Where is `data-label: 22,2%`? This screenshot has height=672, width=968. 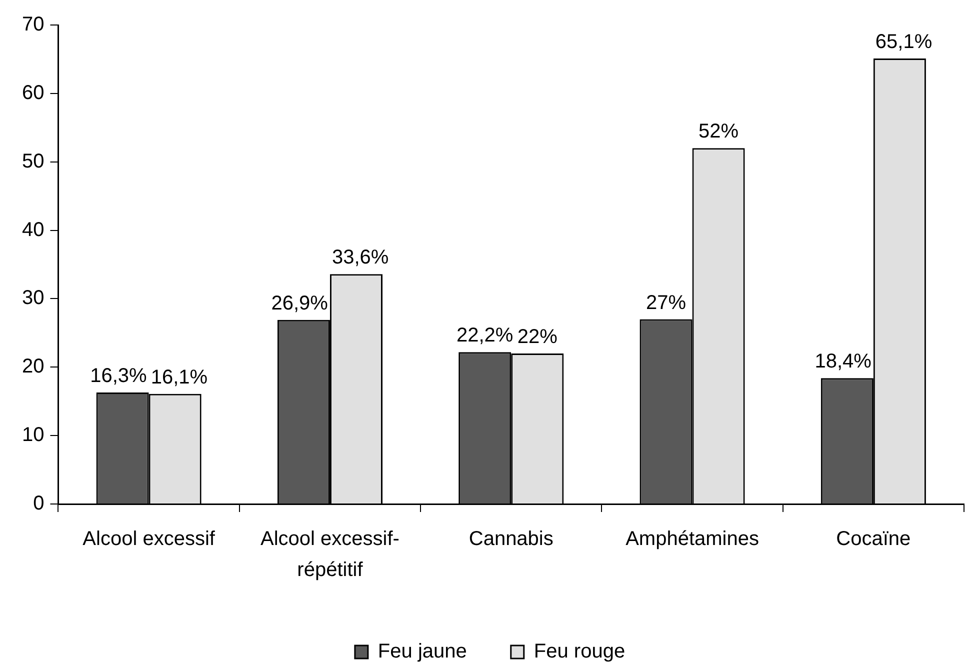 data-label: 22,2% is located at coordinates (485, 335).